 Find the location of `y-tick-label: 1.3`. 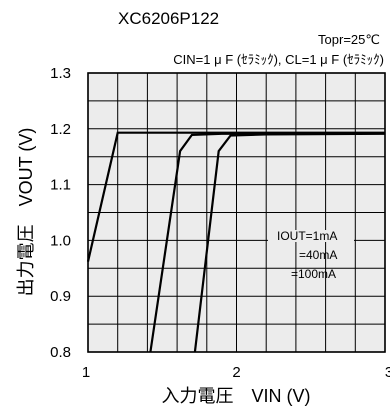

y-tick-label: 1.3 is located at coordinates (60, 73).